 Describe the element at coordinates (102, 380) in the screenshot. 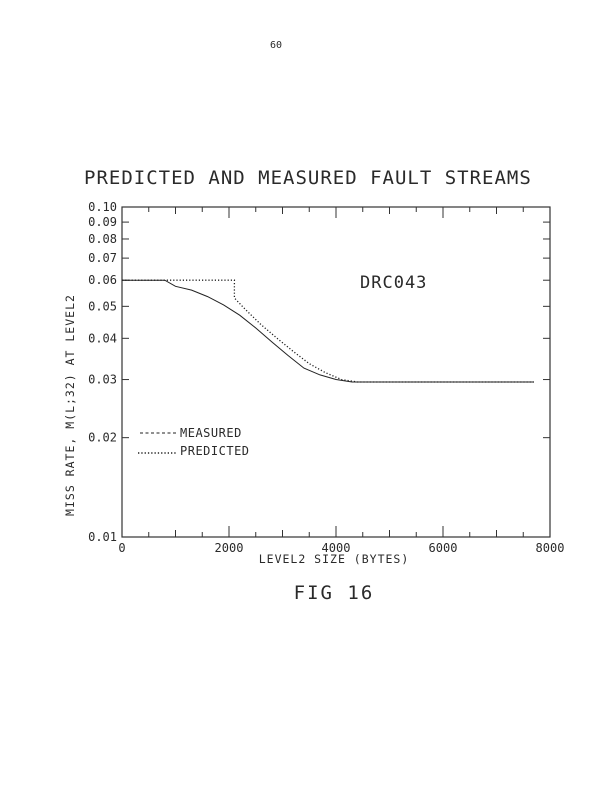

I see `y-tick-label: 0.03` at that location.